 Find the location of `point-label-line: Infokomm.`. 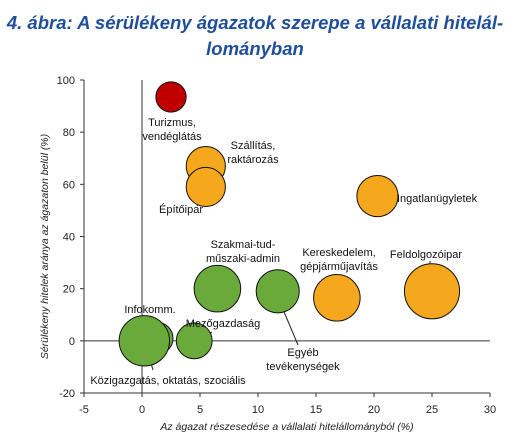

point-label-line: Infokomm. is located at coordinates (149, 310).